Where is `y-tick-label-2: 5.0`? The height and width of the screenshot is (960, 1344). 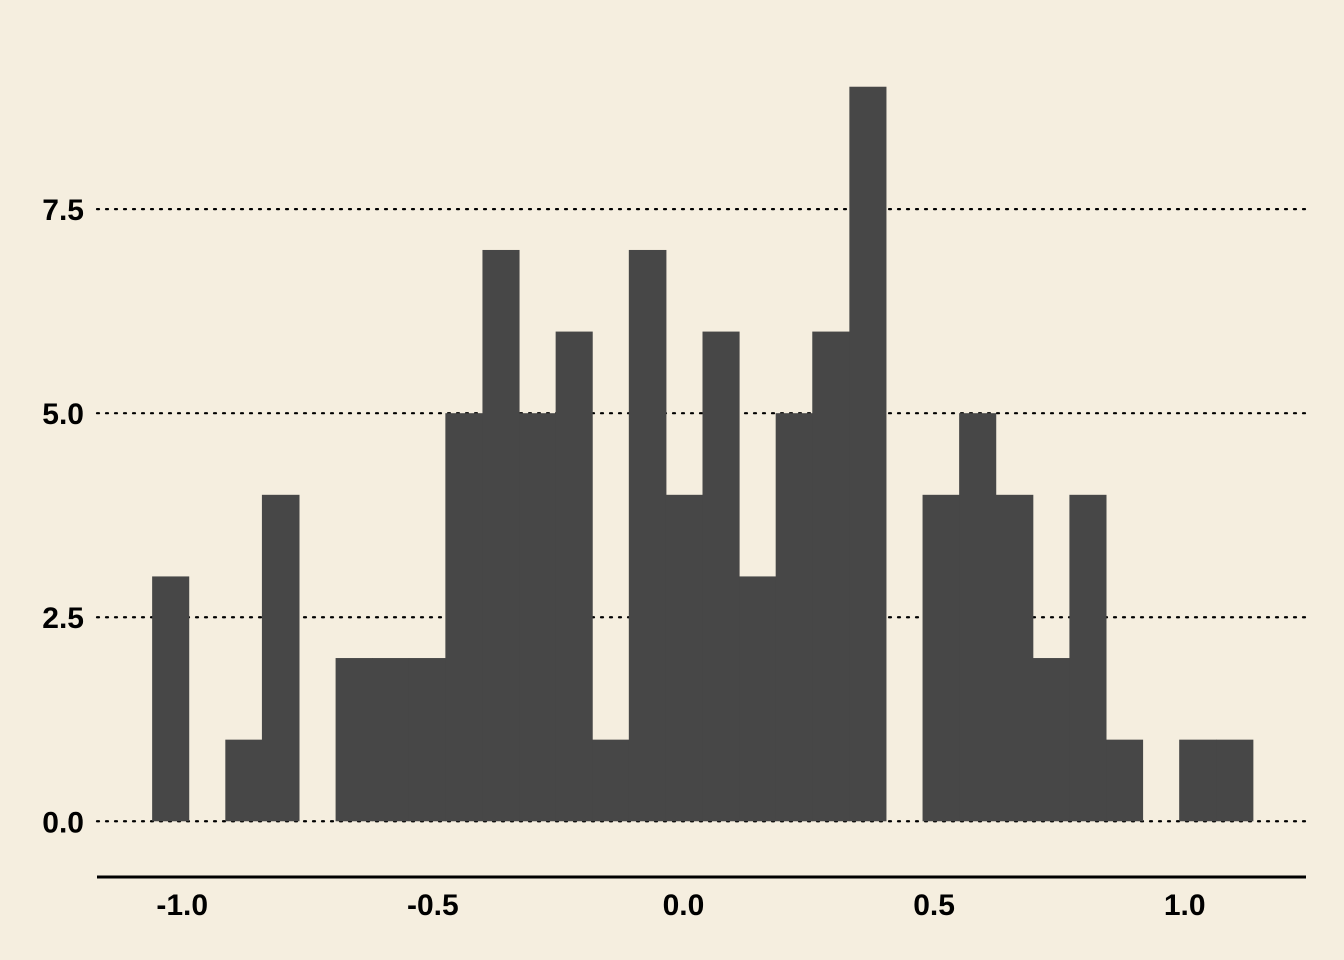 y-tick-label-2: 5.0 is located at coordinates (63, 414).